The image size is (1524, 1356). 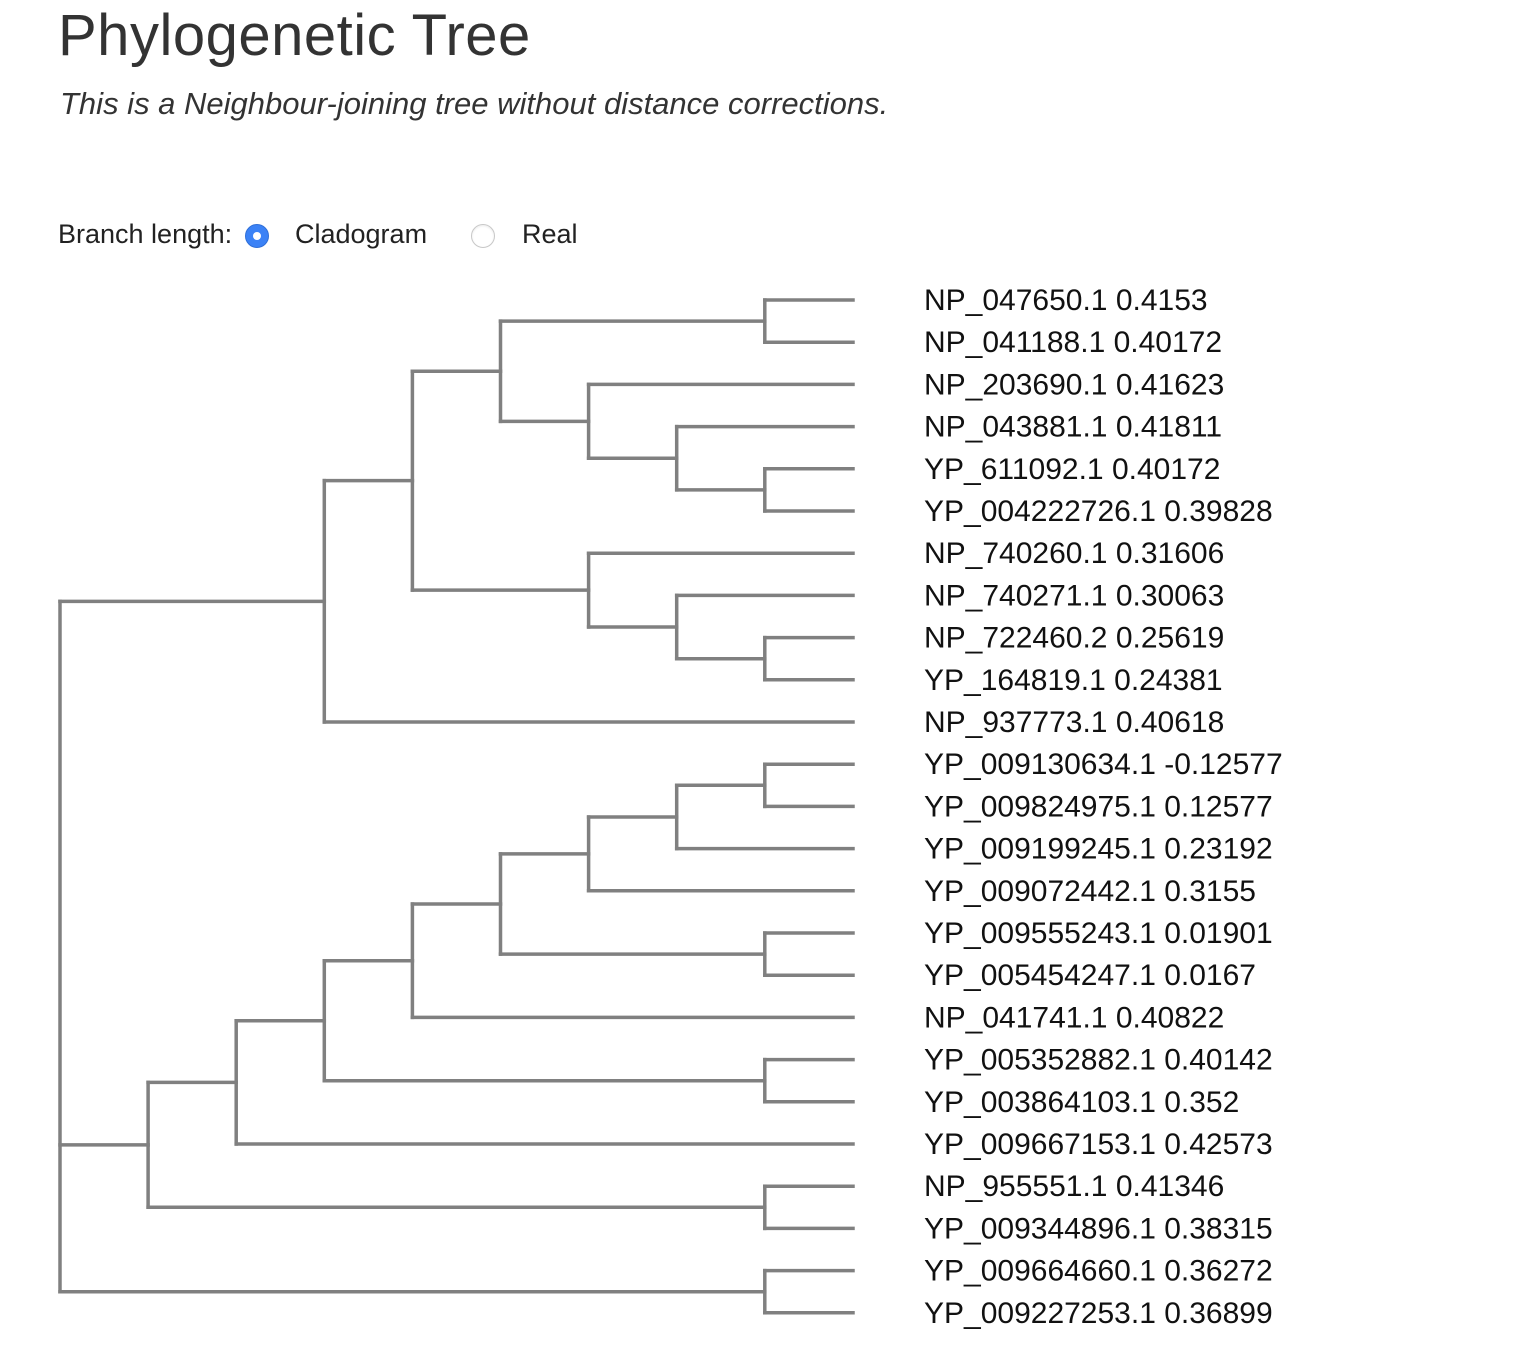 I want to click on leaf-label: NP_041741.1 0.40822, so click(x=1074, y=1017).